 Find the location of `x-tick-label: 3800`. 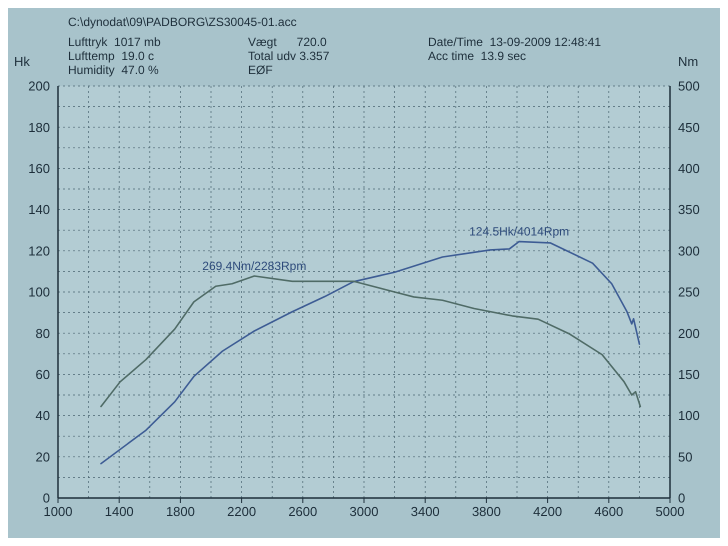

x-tick-label: 3800 is located at coordinates (486, 511).